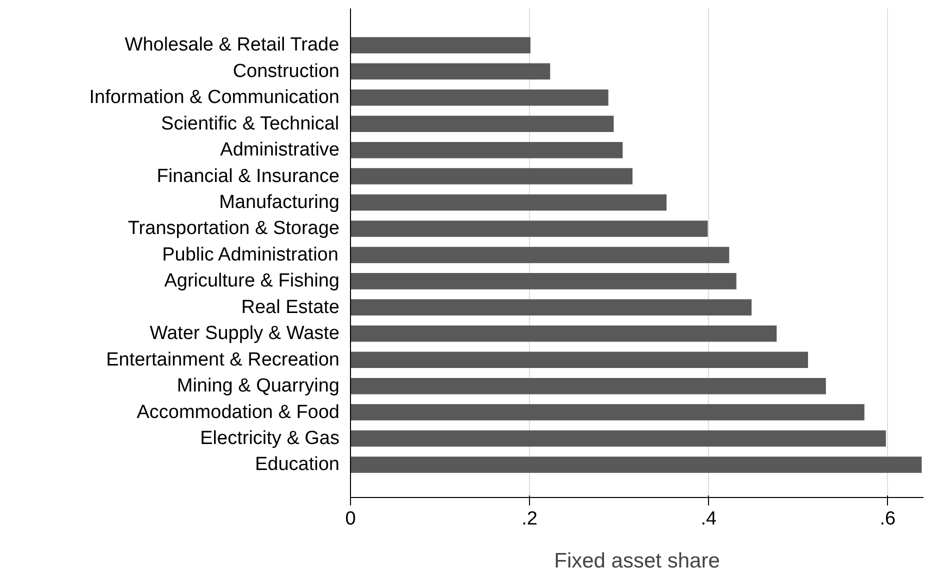 The width and height of the screenshot is (938, 575). What do you see at coordinates (258, 386) in the screenshot?
I see `y-tick-label: Mining & Quarrying` at bounding box center [258, 386].